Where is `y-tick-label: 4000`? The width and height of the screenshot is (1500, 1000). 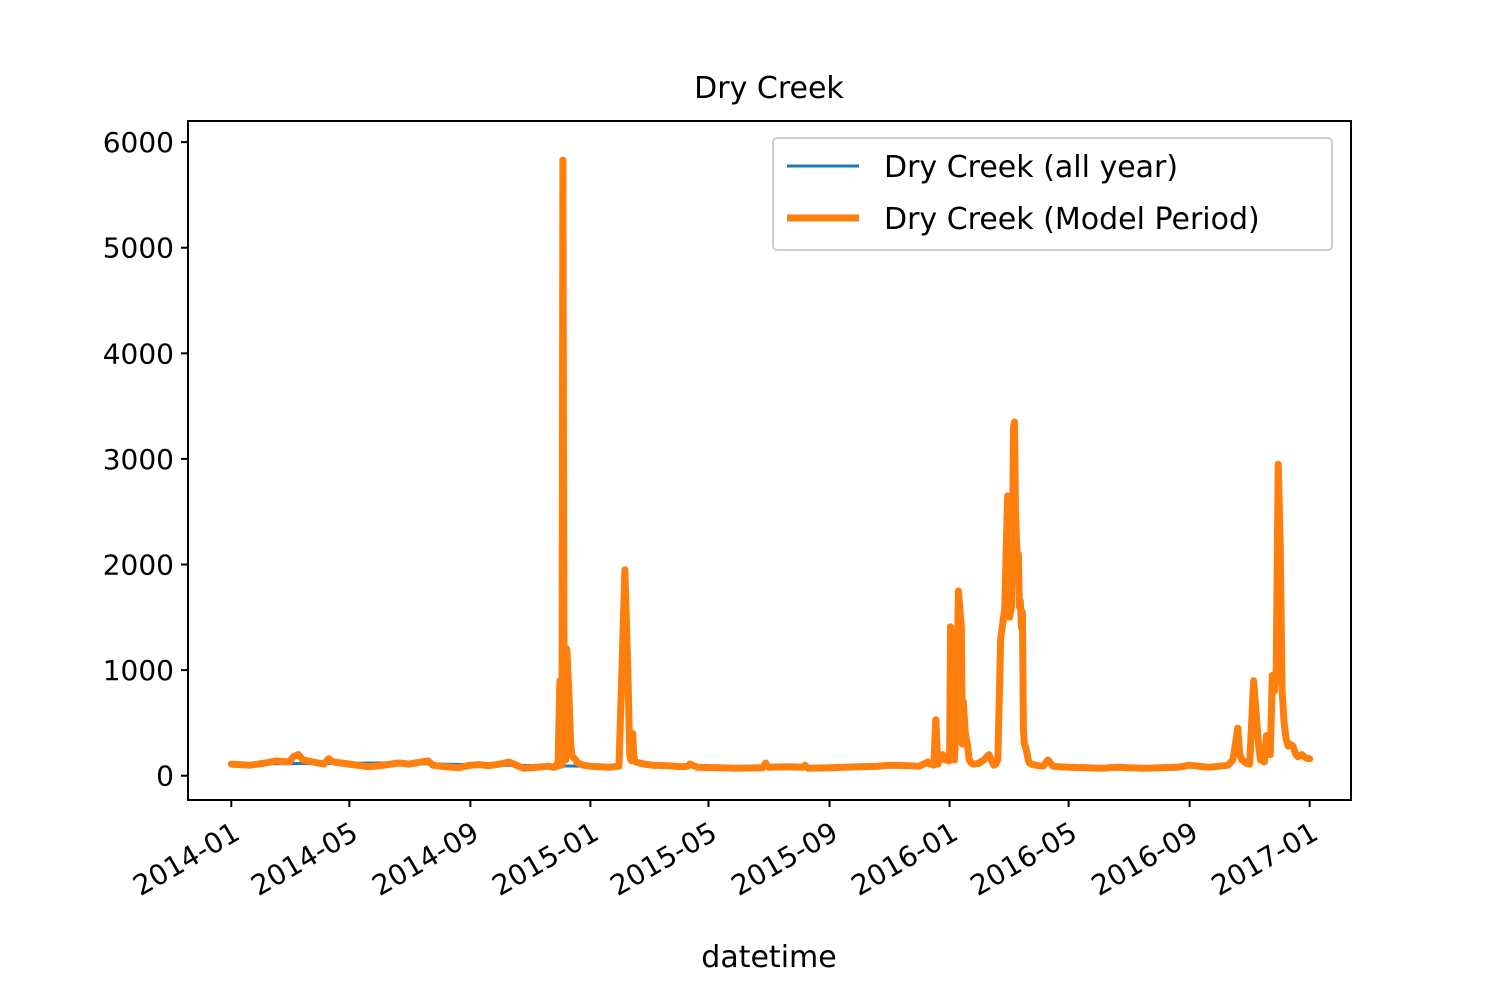 y-tick-label: 4000 is located at coordinates (138, 353).